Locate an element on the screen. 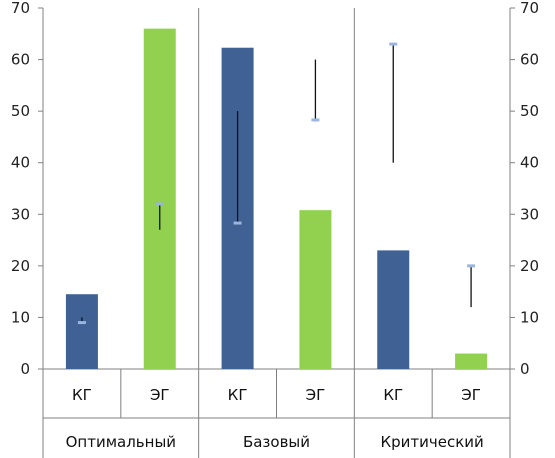 The width and height of the screenshot is (555, 458). y-tick-label-left: 0 is located at coordinates (25, 369).